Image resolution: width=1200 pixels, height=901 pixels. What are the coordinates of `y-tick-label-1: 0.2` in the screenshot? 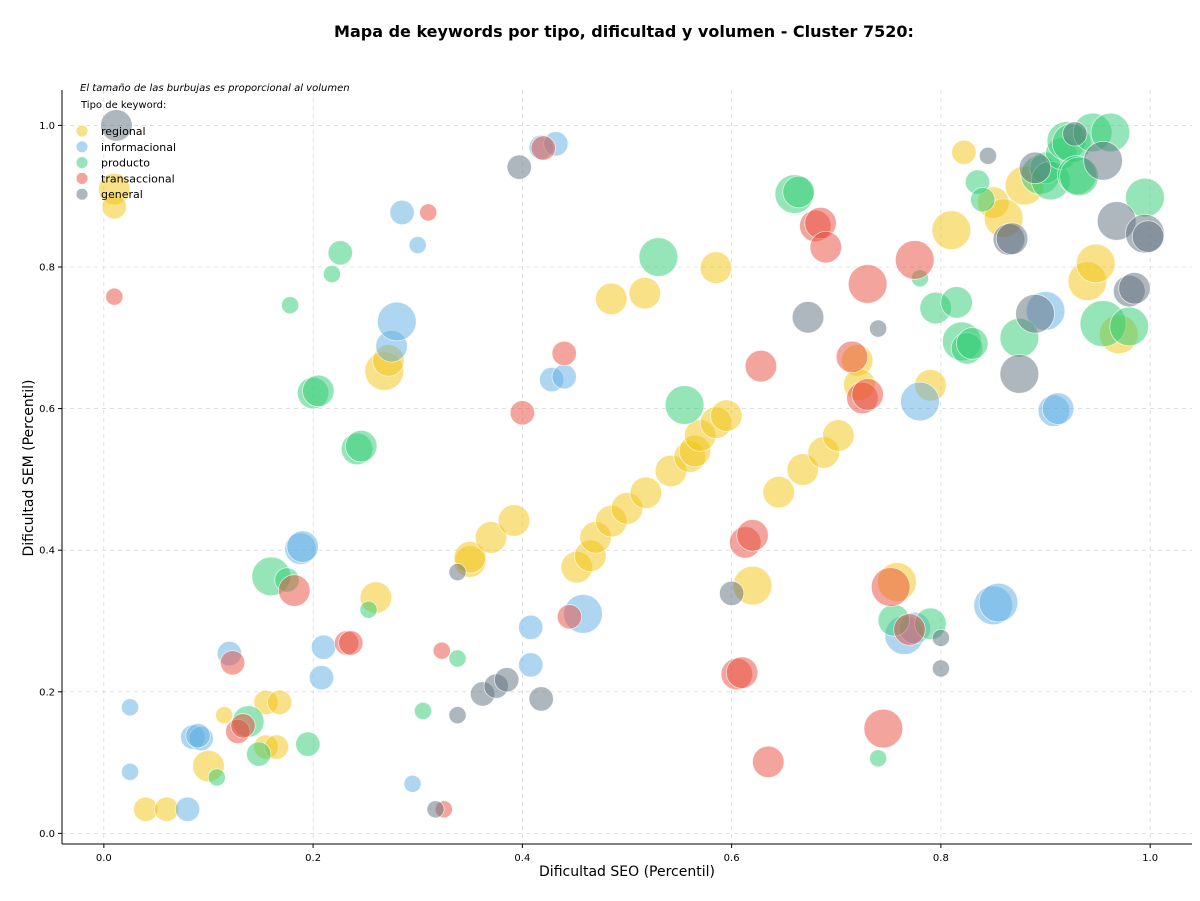 It's located at (47, 692).